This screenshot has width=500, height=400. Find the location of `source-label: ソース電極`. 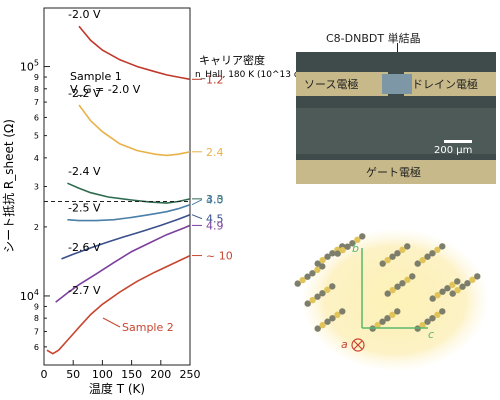

source-label: ソース電極 is located at coordinates (331, 84).